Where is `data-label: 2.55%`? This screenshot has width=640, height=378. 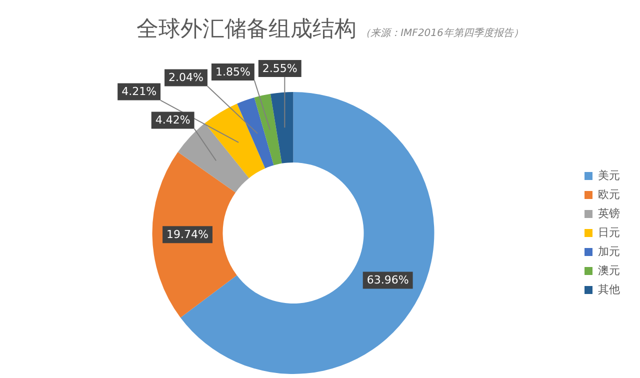 data-label: 2.55% is located at coordinates (280, 68).